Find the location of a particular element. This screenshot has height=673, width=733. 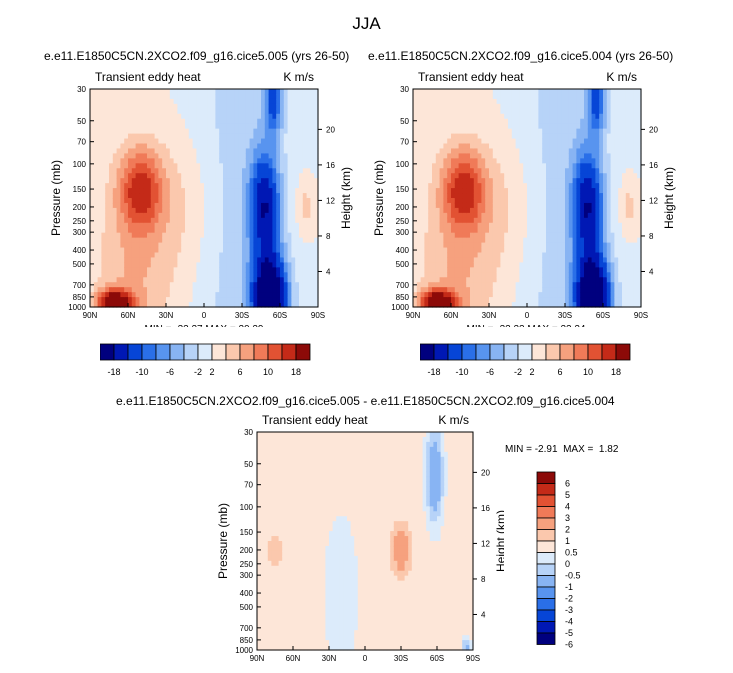

height-tick-label: 8 is located at coordinates (328, 236).